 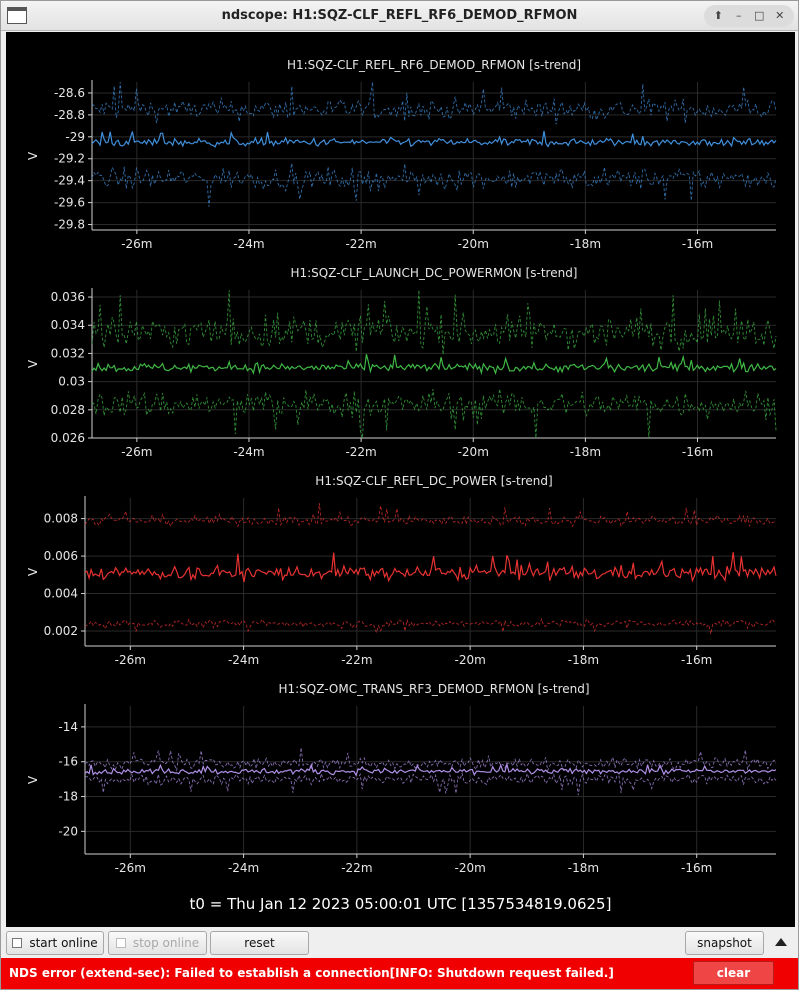 What do you see at coordinates (780, 15) in the screenshot?
I see `close-icon: ✕` at bounding box center [780, 15].